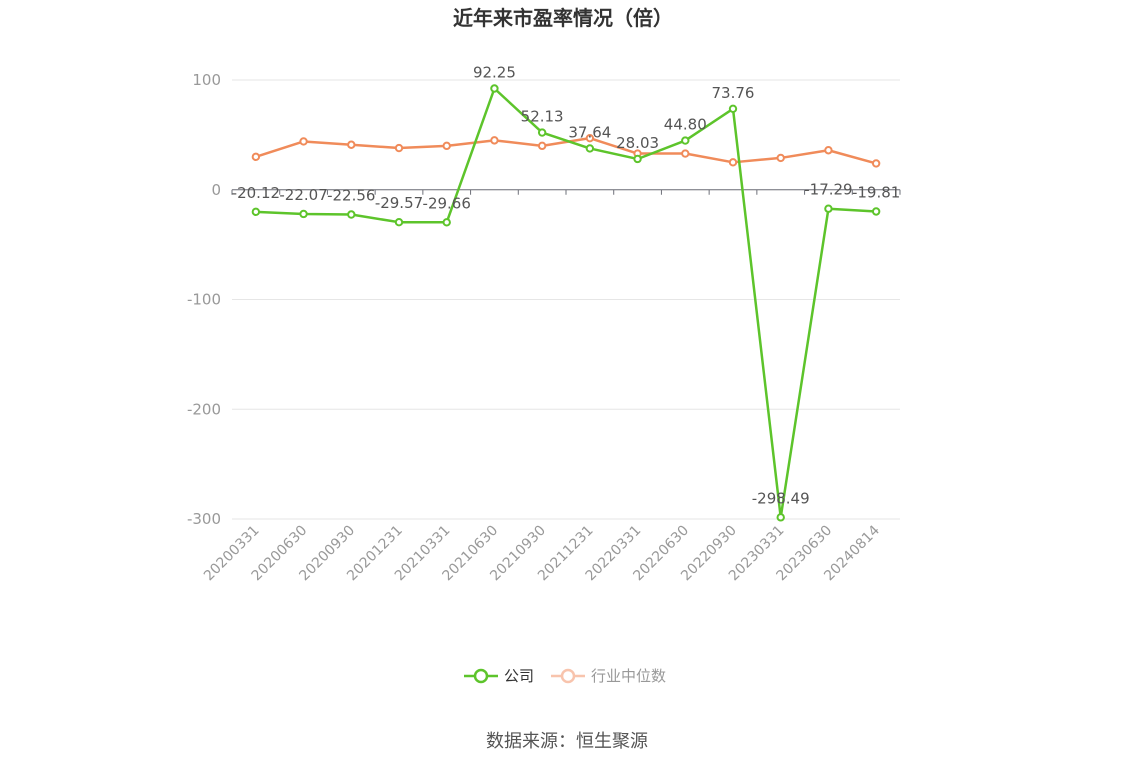 The image size is (1134, 766). What do you see at coordinates (628, 676) in the screenshot?
I see `legend-label: 行业中位数` at bounding box center [628, 676].